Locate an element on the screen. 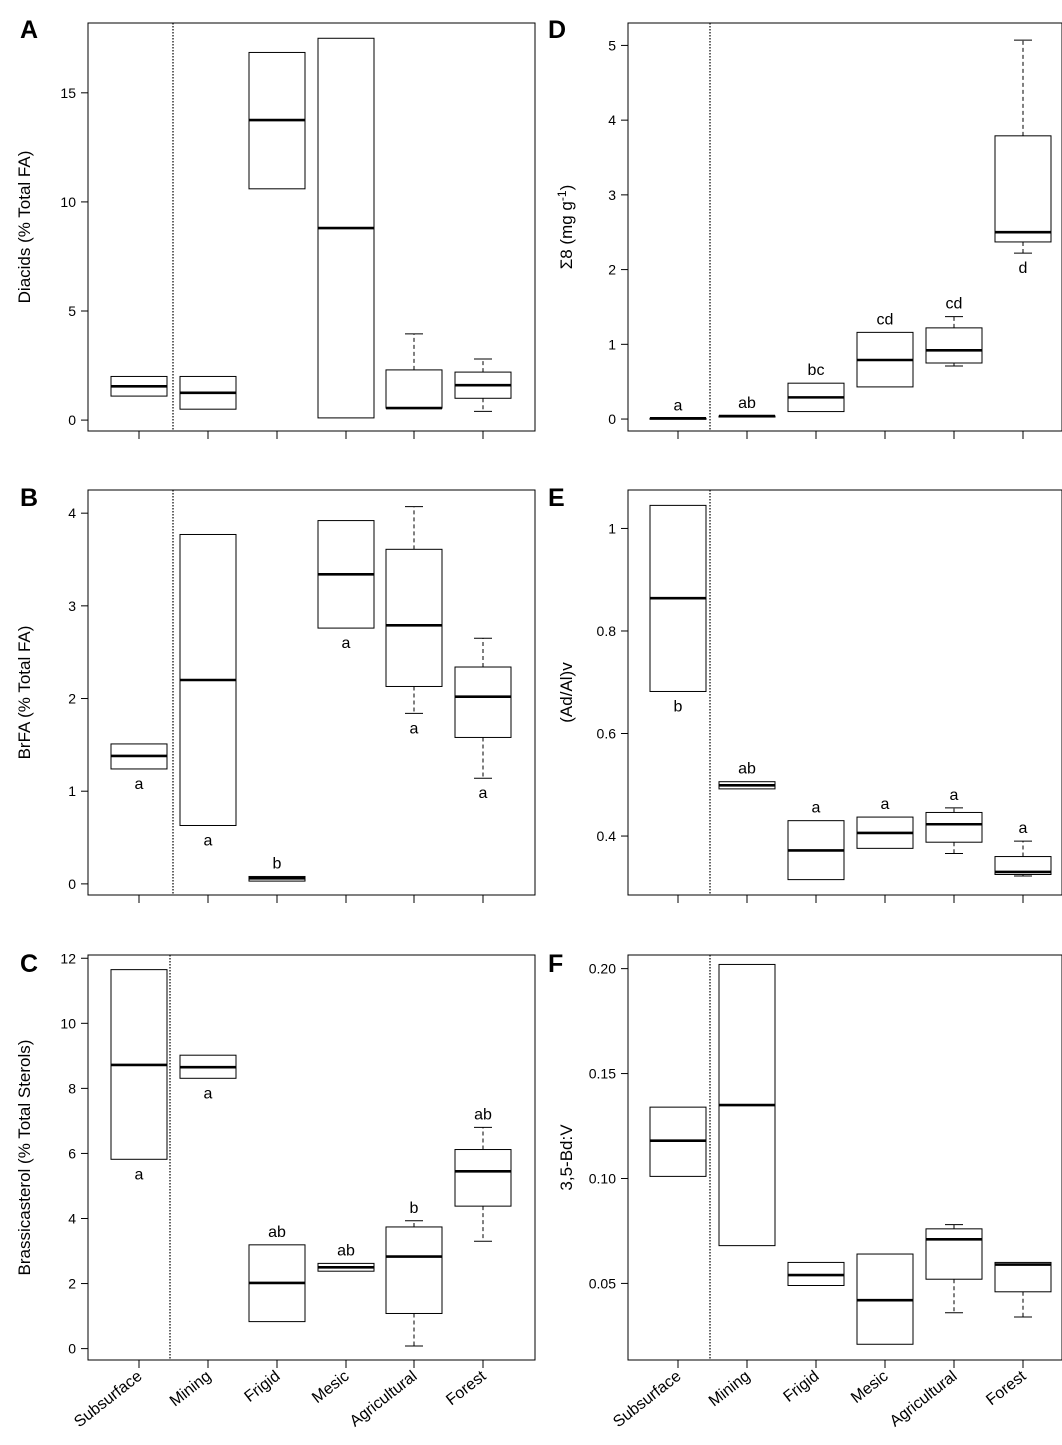 The height and width of the screenshot is (1445, 1062). panel-letter: F is located at coordinates (555, 964).